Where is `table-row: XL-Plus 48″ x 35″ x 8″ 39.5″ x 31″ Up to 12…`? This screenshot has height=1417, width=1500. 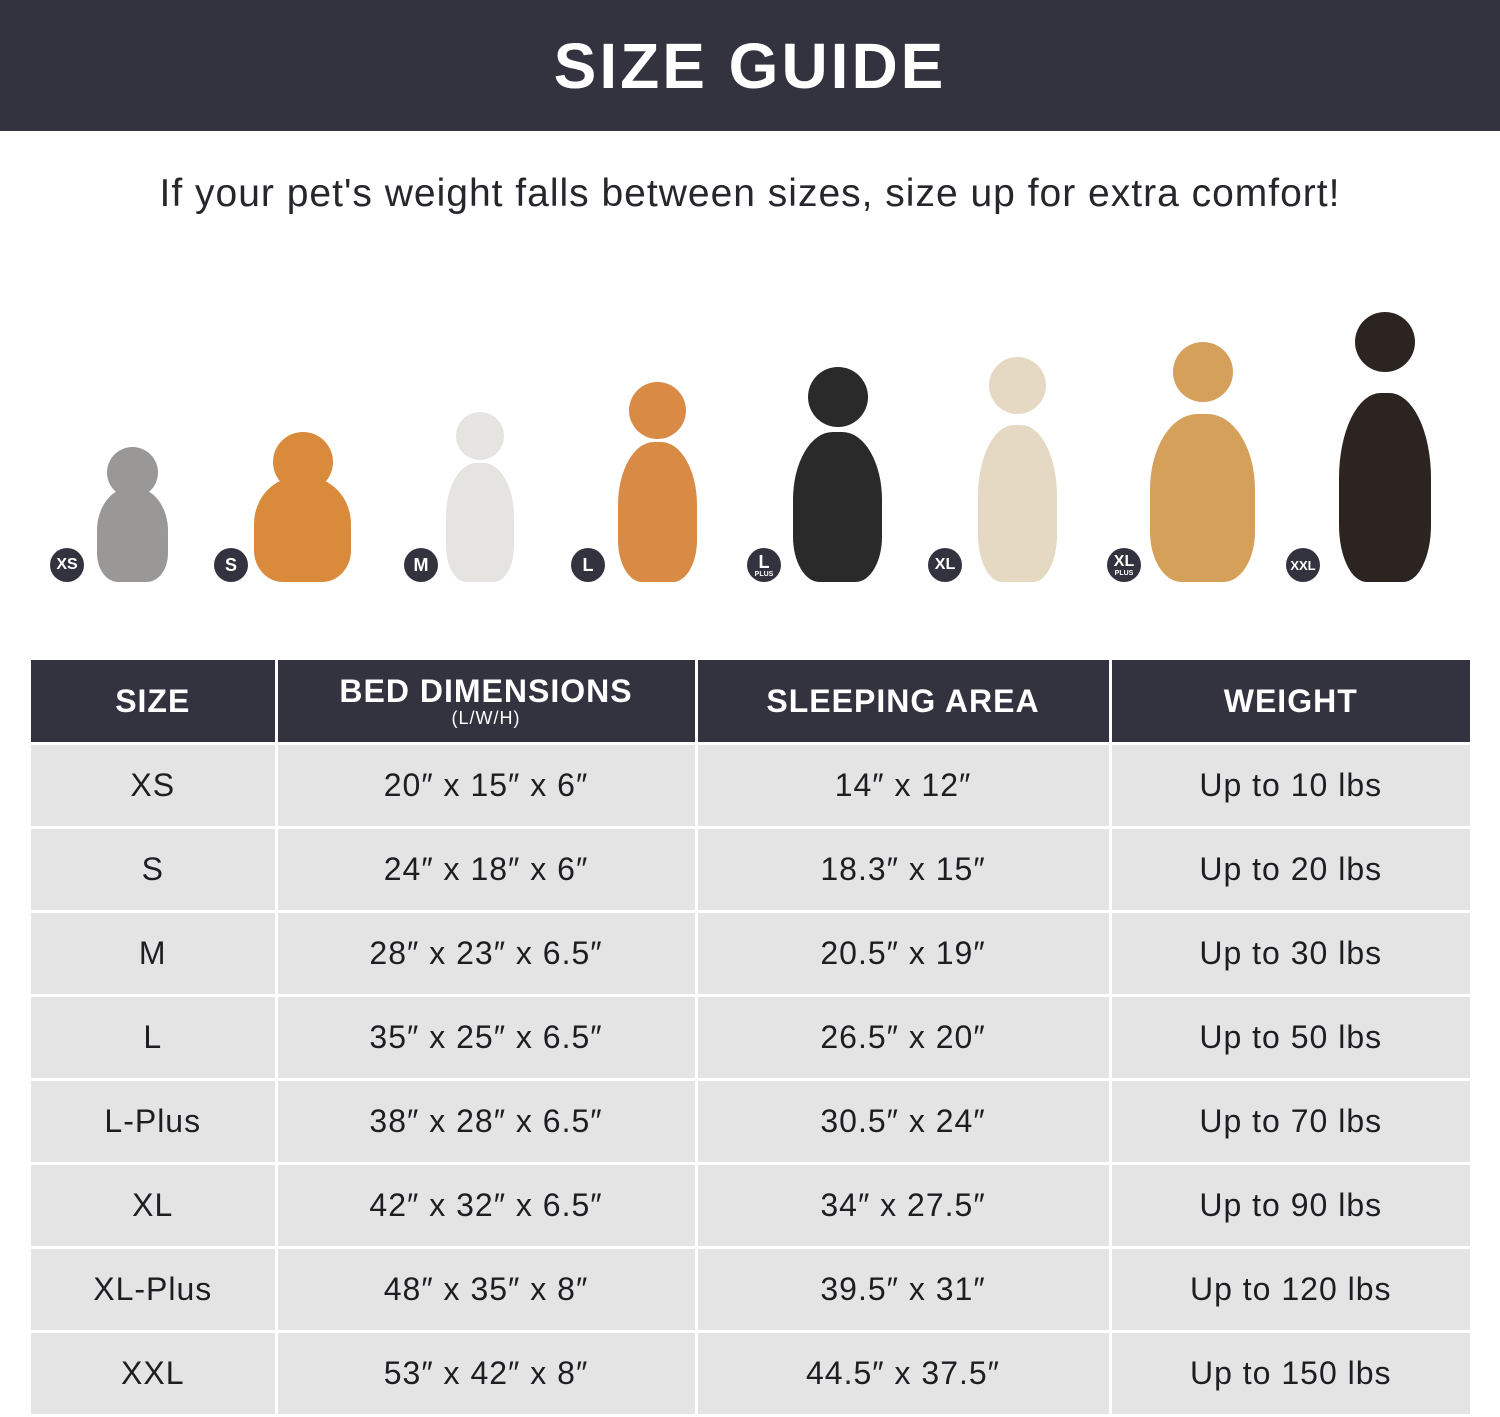
table-row: XL-Plus 48″ x 35″ x 8″ 39.5″ x 31″ Up to 12… is located at coordinates (750, 1289).